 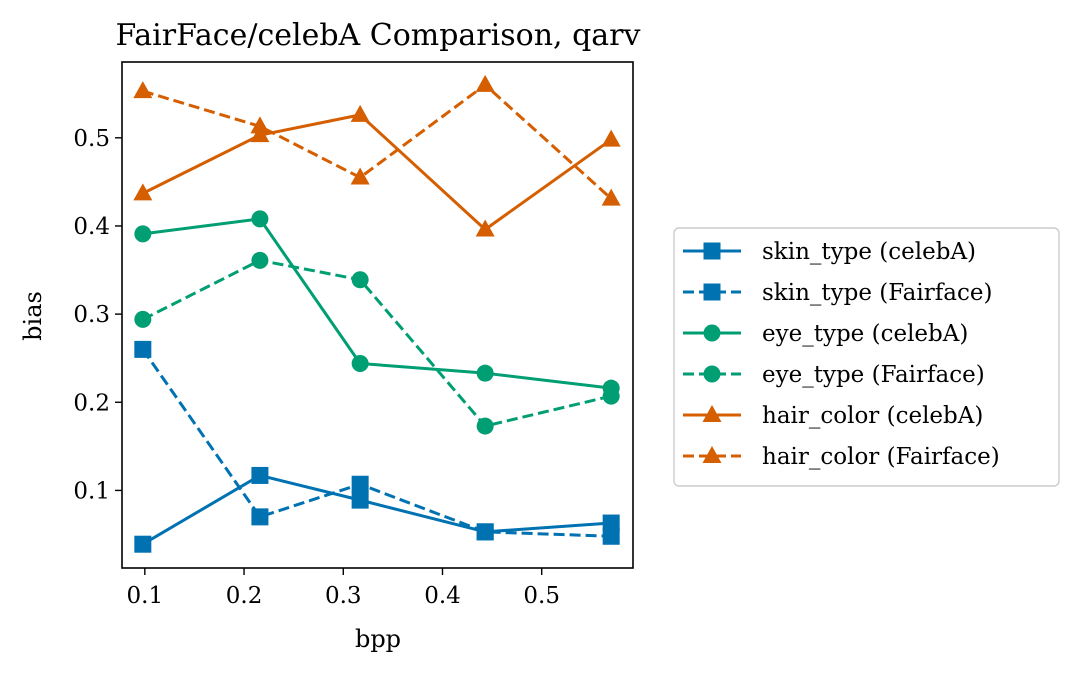 I want to click on x-tick-label: 0.1, so click(x=145, y=596).